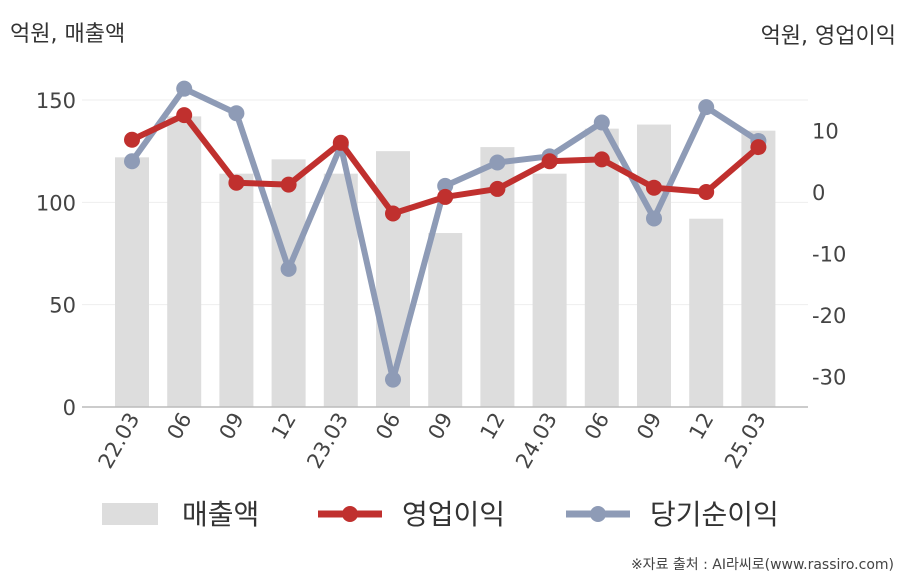  What do you see at coordinates (828, 36) in the screenshot?
I see `right-axis-unit: 억원, 영업이익` at bounding box center [828, 36].